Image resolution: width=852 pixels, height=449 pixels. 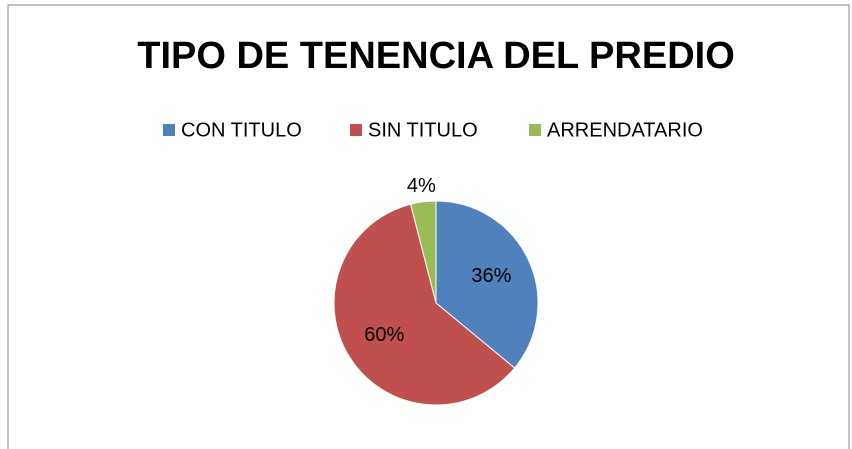 What do you see at coordinates (491, 276) in the screenshot?
I see `data-label: 36%` at bounding box center [491, 276].